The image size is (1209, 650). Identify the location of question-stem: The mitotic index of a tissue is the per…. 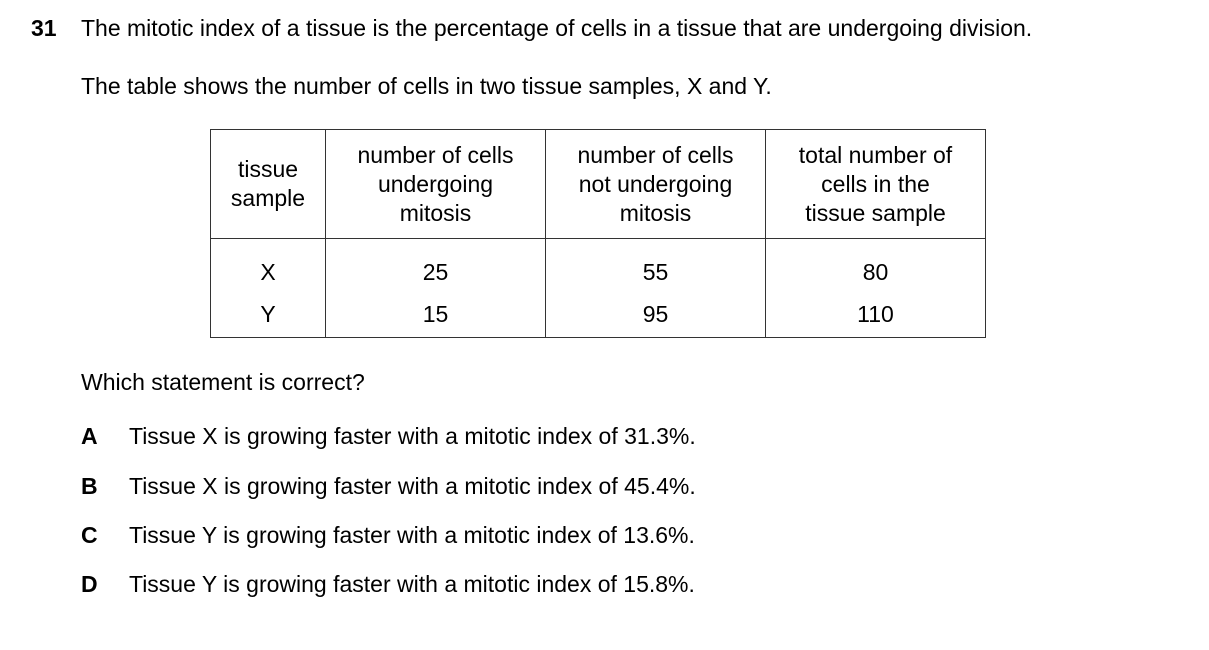
(557, 28).